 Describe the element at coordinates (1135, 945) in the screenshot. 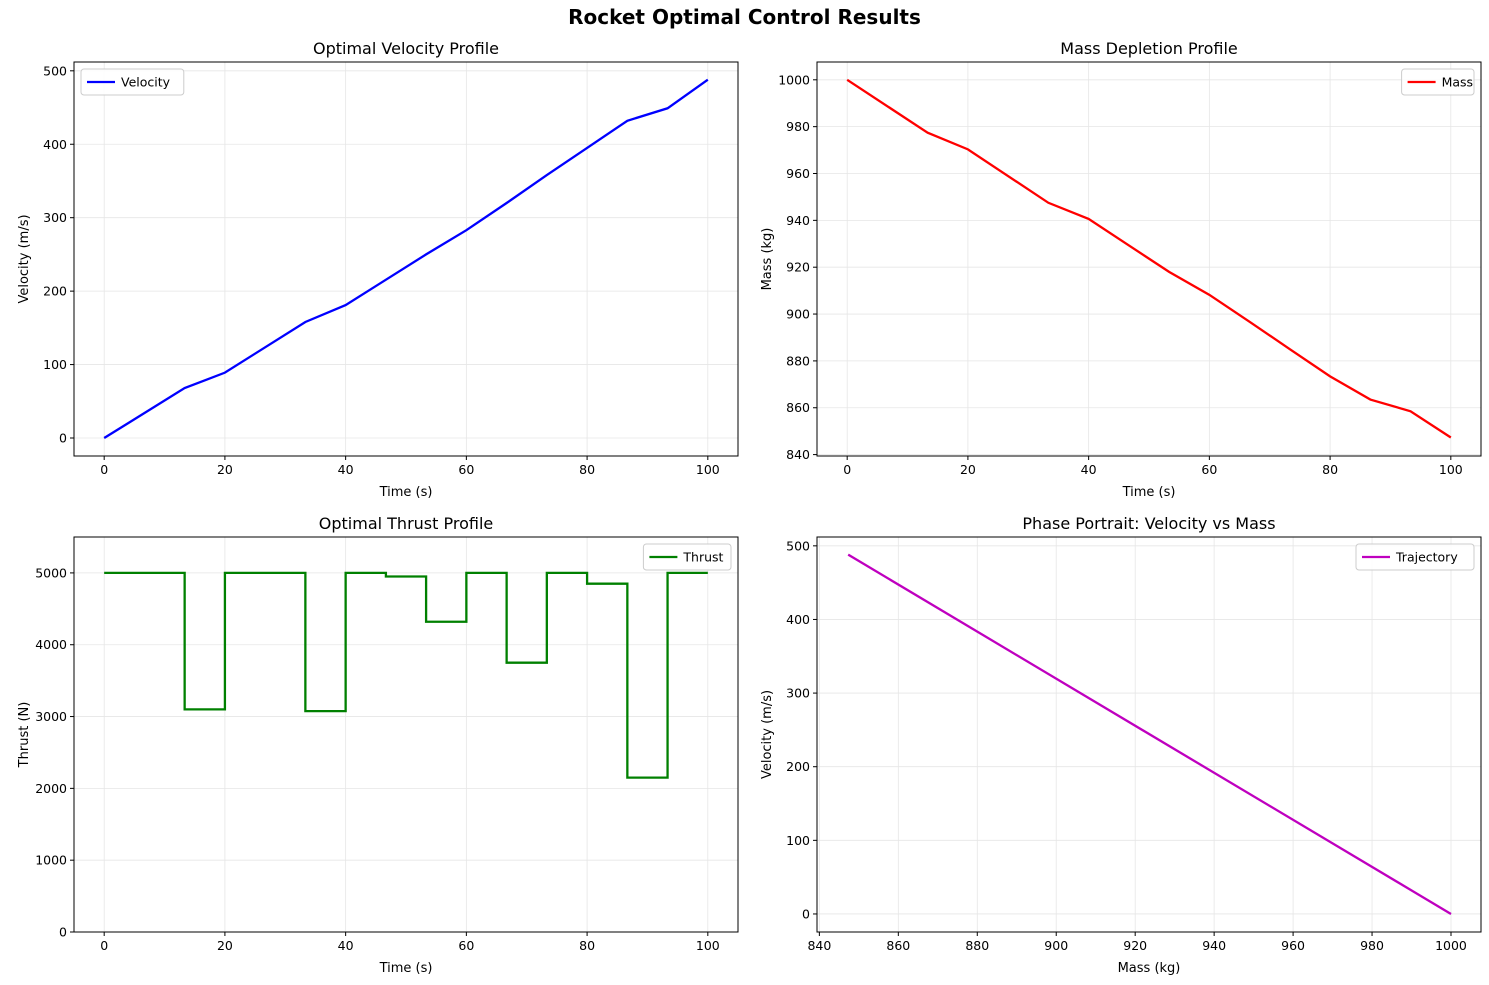

I see `x-tick-label: 920` at that location.